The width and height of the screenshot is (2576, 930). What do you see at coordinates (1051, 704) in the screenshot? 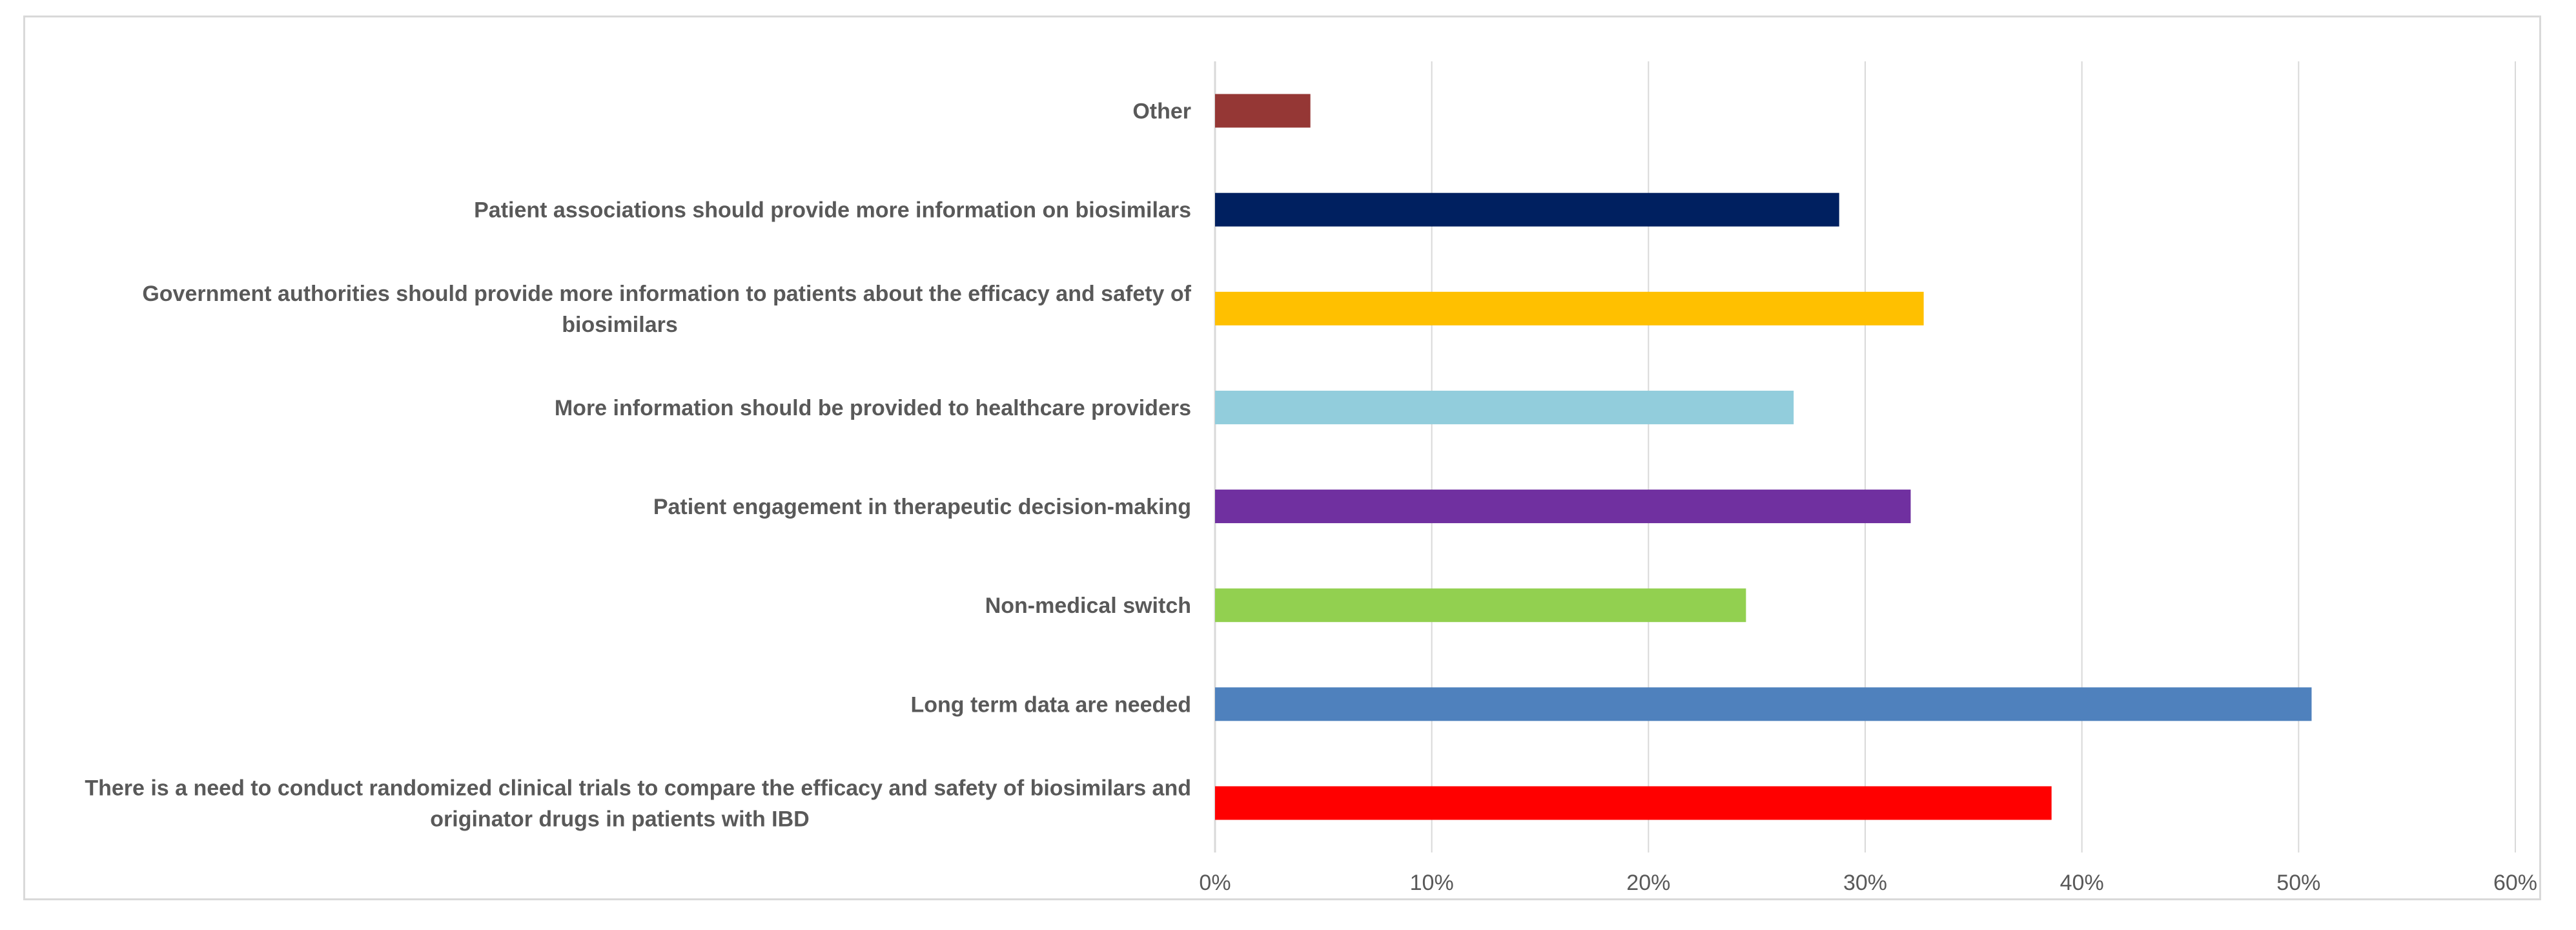
I see `category-label: Long term data are needed` at bounding box center [1051, 704].